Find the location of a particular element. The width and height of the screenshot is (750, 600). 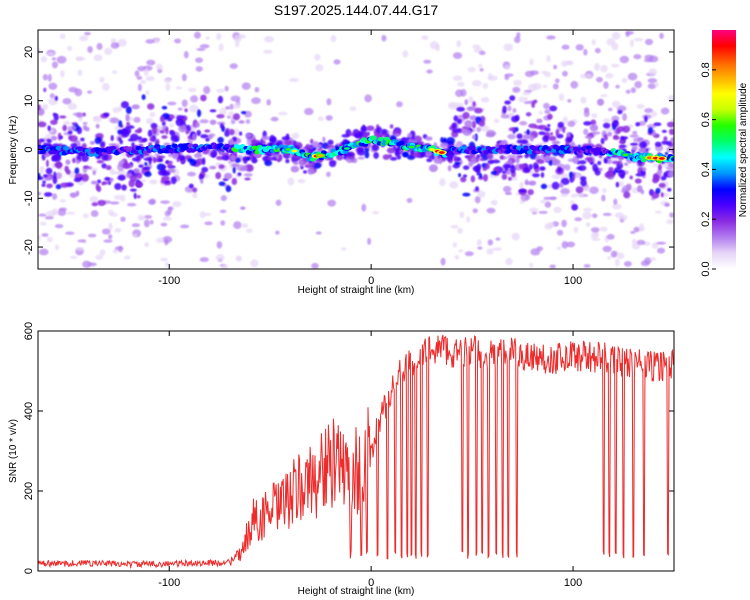

colorbar-tick-label: 0.8 is located at coordinates (706, 69).